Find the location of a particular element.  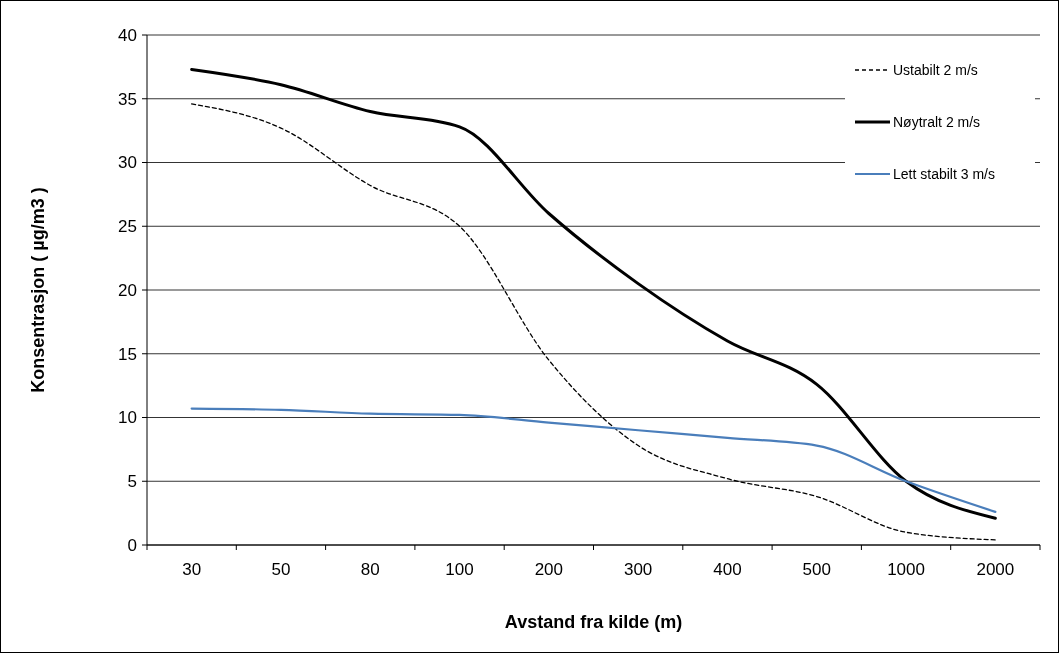

x-tick-label: 400 is located at coordinates (727, 569).